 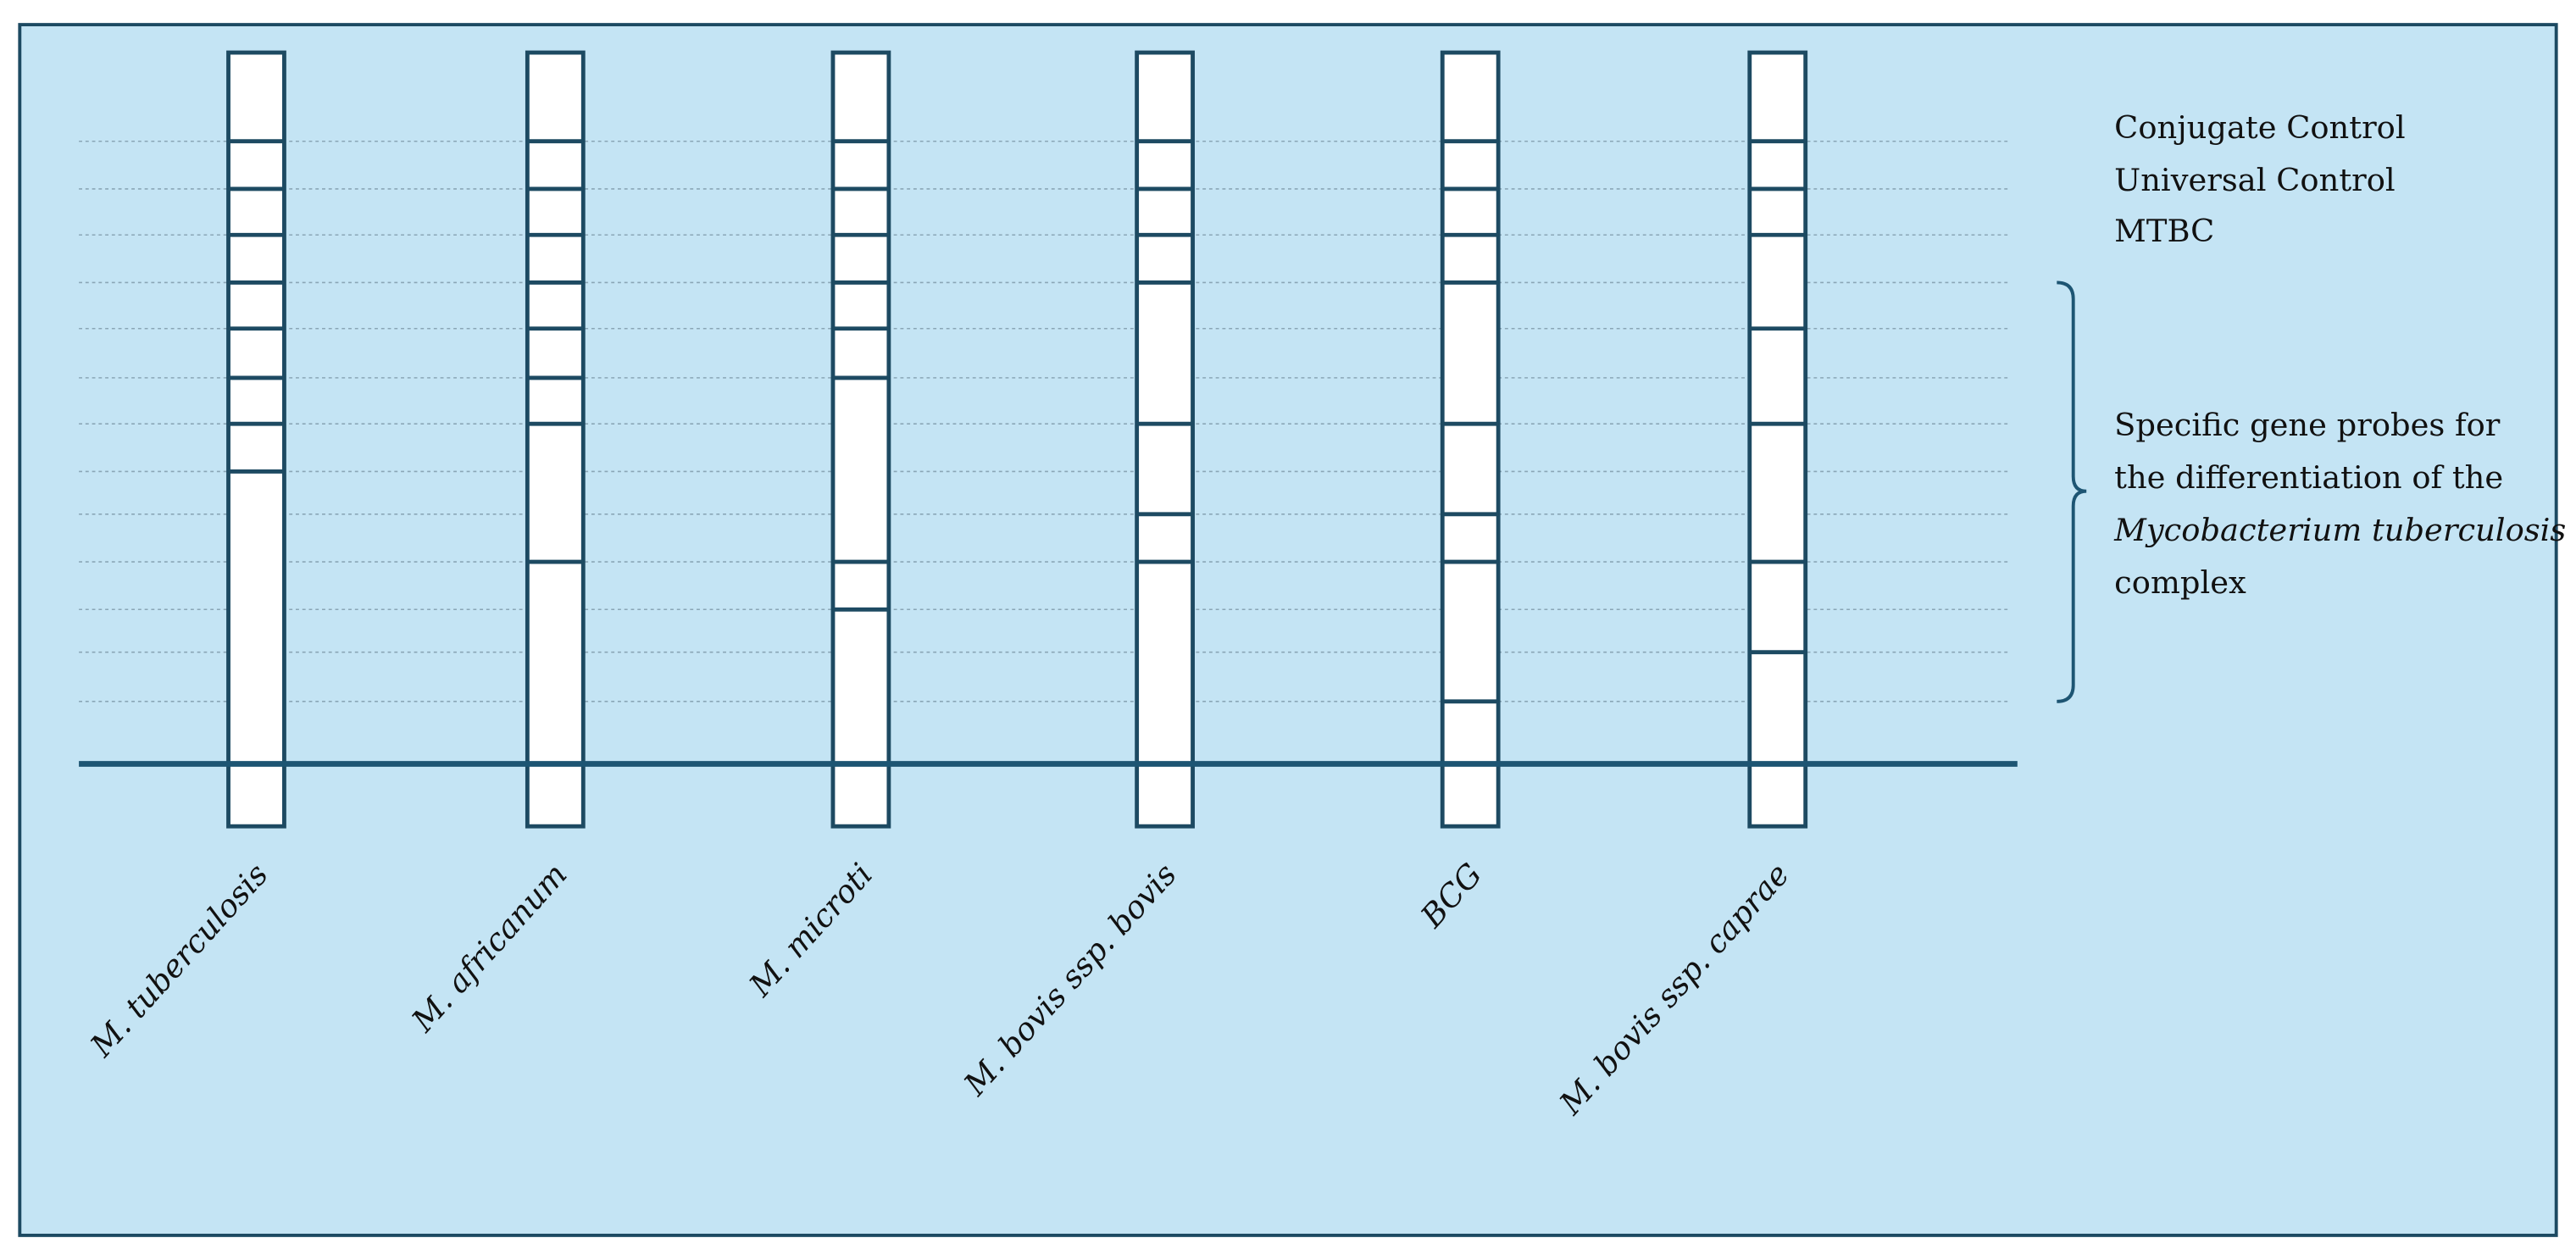 What do you see at coordinates (2339, 530) in the screenshot?
I see `probe-note: Mycobacterium tuberculosis` at bounding box center [2339, 530].